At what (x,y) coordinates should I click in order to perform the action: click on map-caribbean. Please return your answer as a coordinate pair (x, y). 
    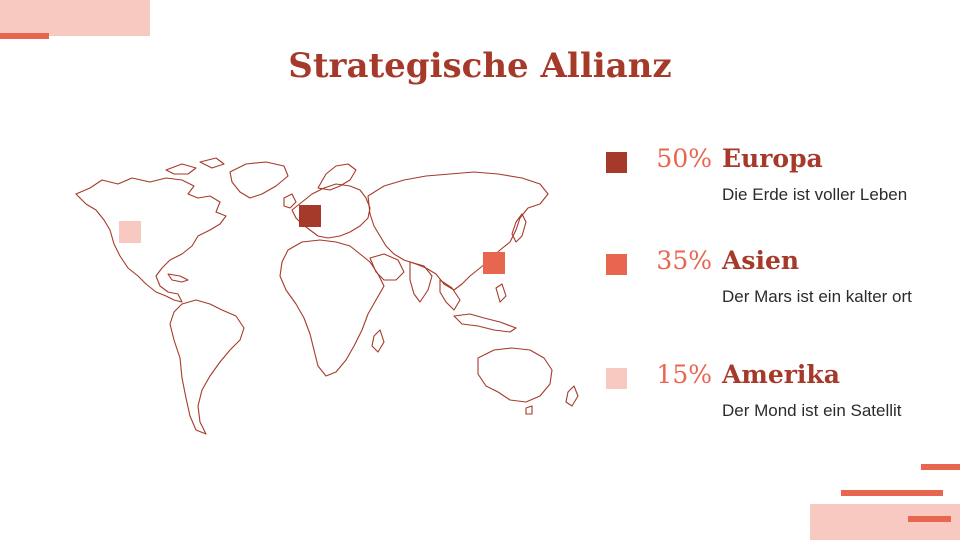
    Looking at the image, I should click on (178, 278).